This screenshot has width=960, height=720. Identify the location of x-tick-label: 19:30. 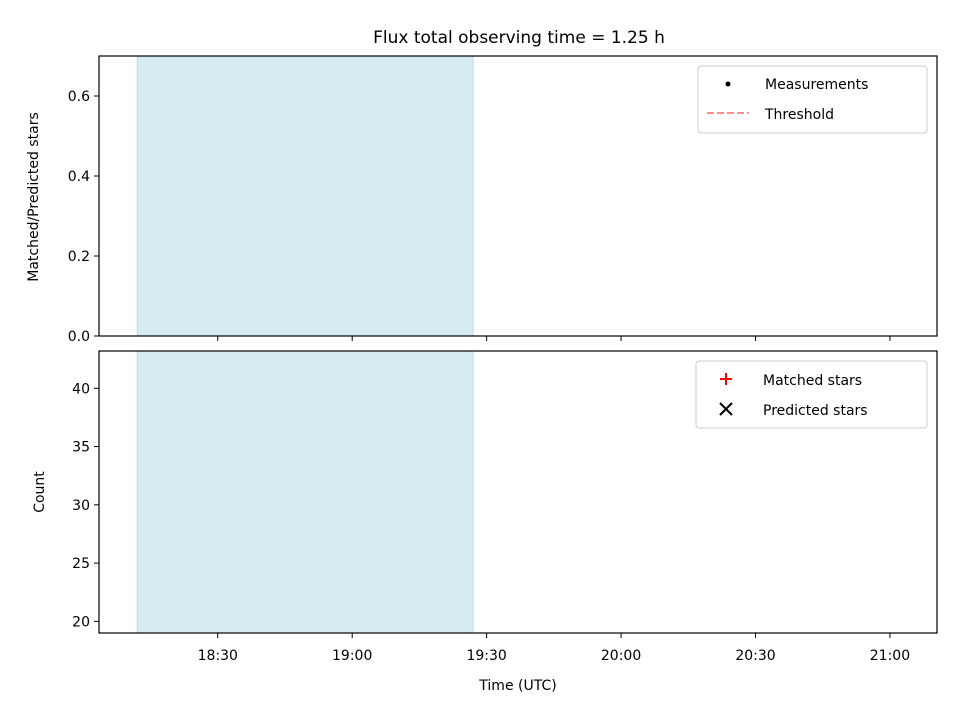
(486, 656).